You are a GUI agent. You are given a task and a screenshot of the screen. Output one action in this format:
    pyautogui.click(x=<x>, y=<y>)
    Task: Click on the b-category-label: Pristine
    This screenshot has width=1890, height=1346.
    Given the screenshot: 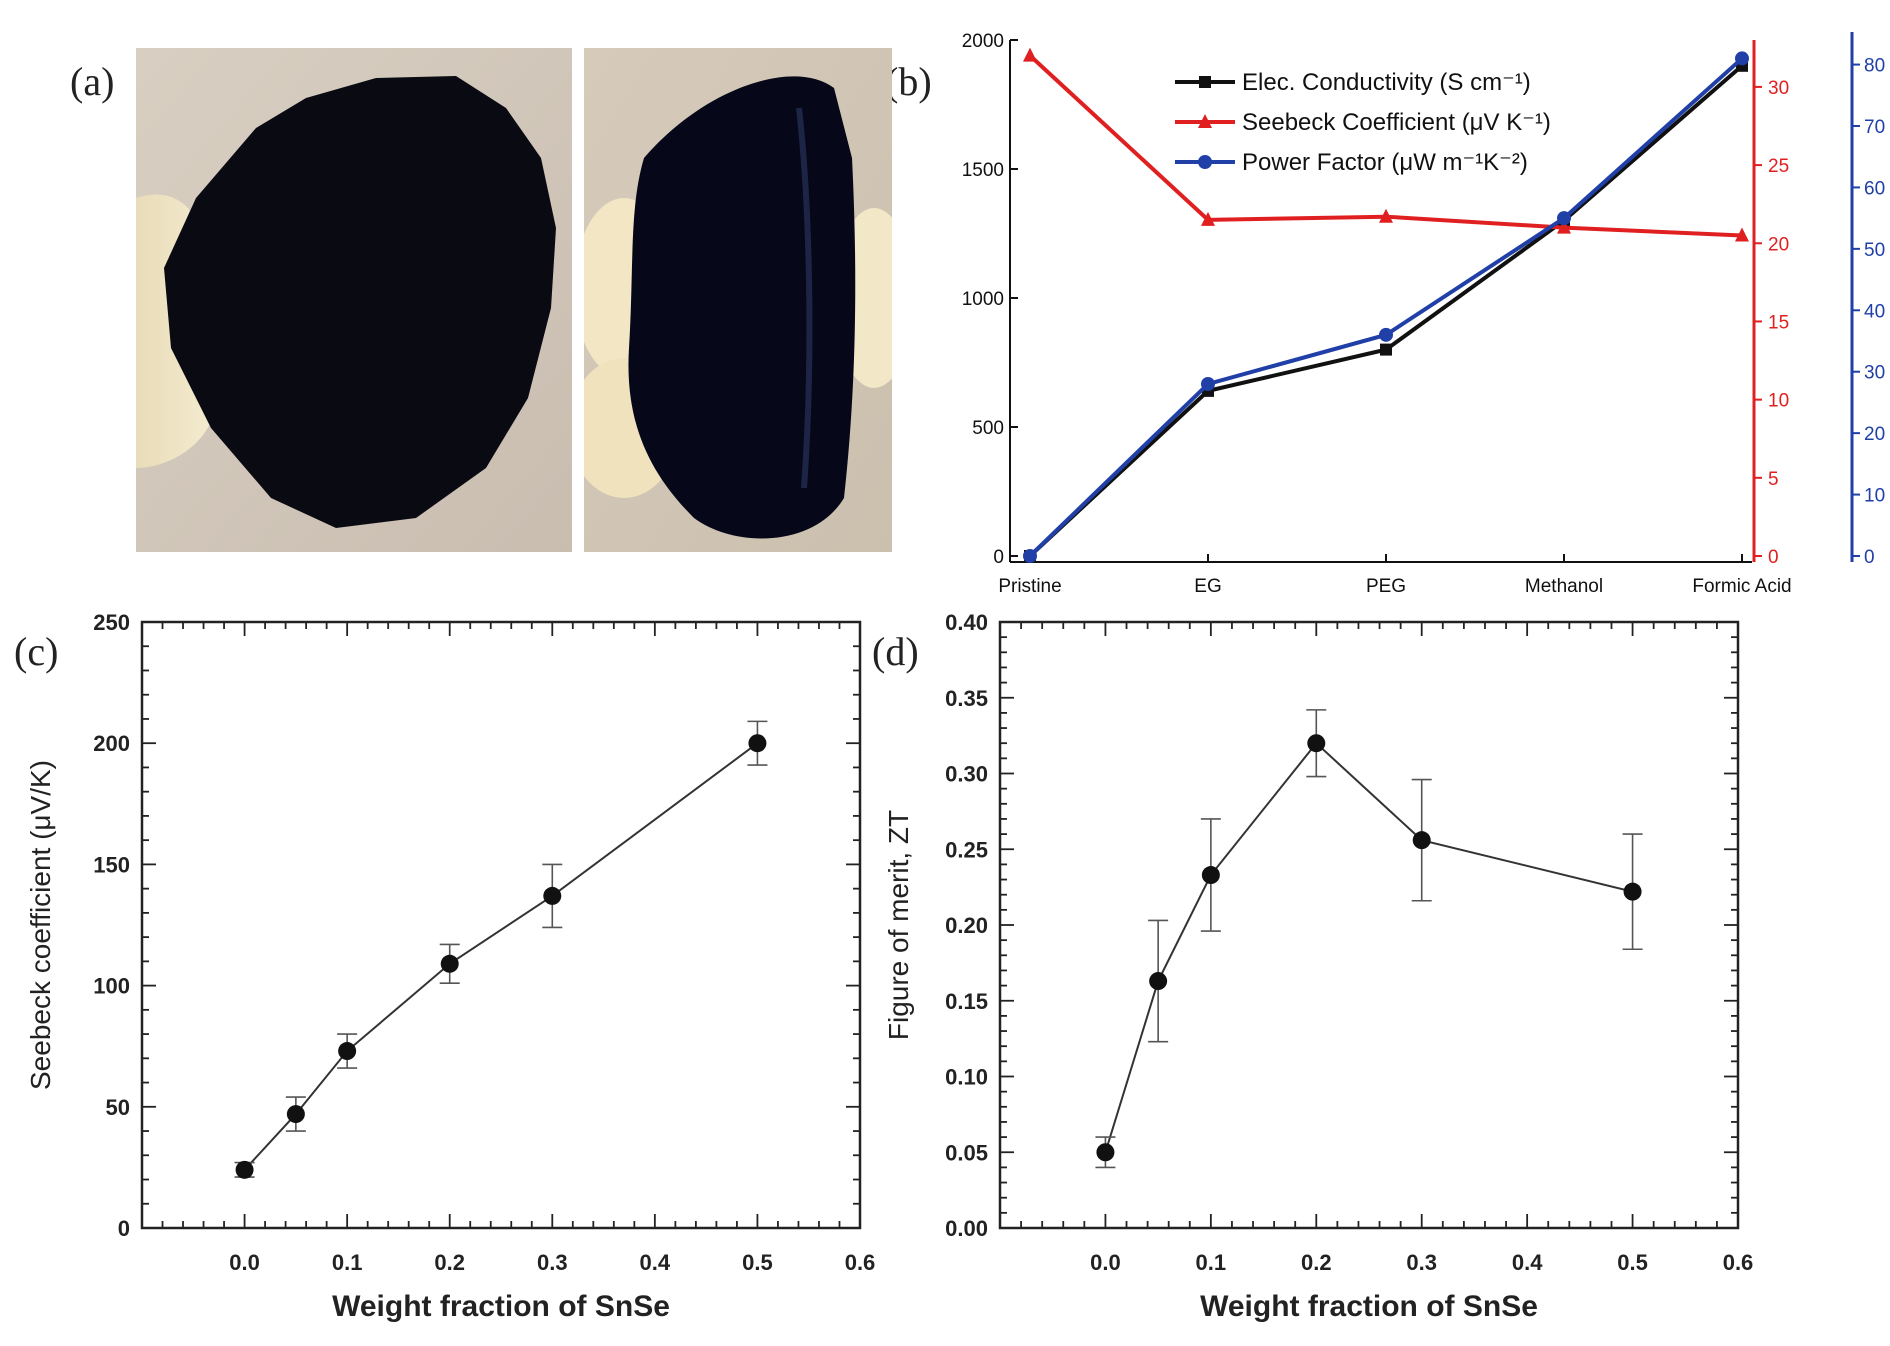 What is the action you would take?
    pyautogui.click(x=1029, y=586)
    